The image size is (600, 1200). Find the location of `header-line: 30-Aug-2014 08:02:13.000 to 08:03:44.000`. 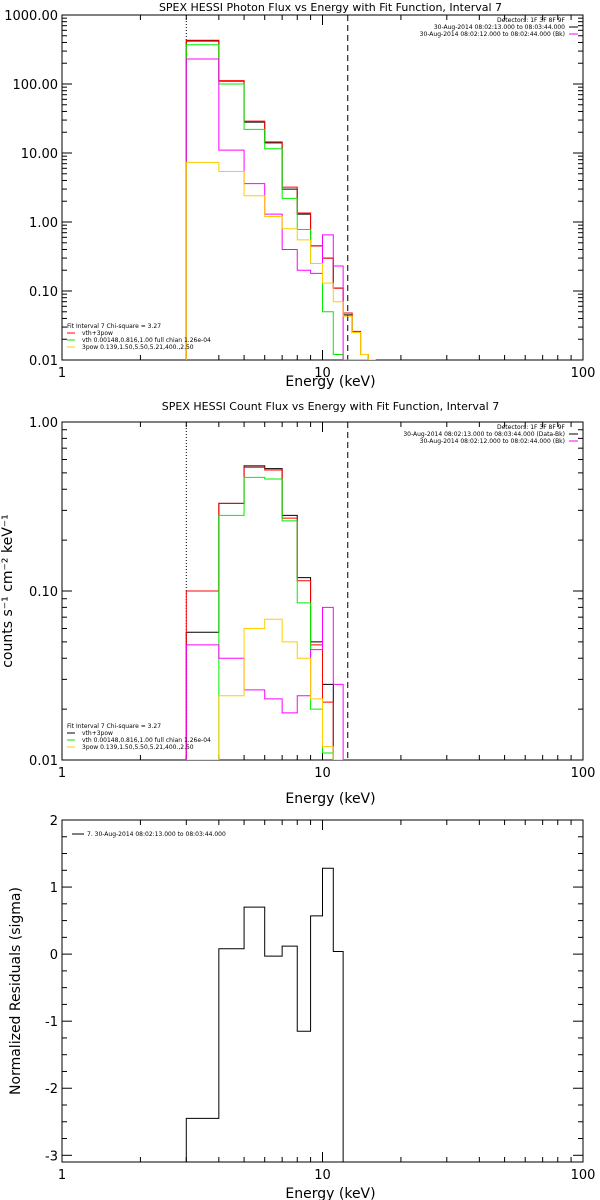

header-line: 30-Aug-2014 08:02:13.000 to 08:03:44.000 is located at coordinates (499, 27).